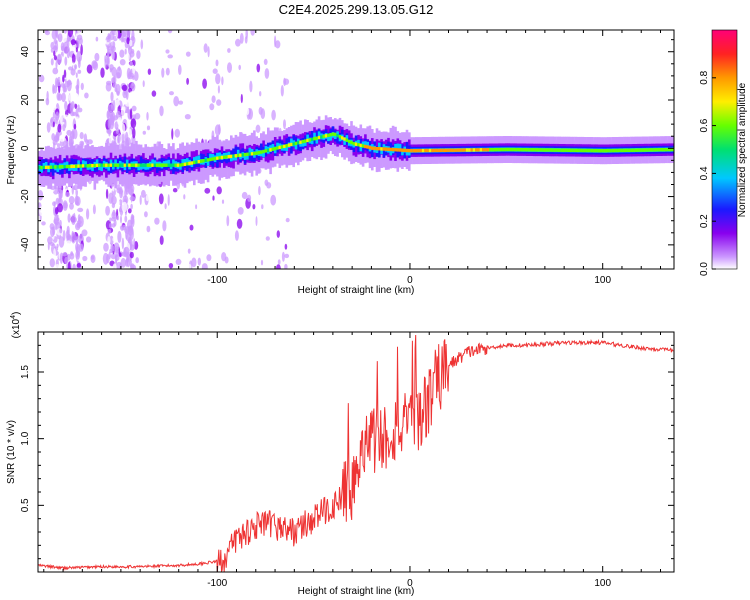 The height and width of the screenshot is (600, 750). What do you see at coordinates (724, 149) in the screenshot?
I see `colorbar-frame` at bounding box center [724, 149].